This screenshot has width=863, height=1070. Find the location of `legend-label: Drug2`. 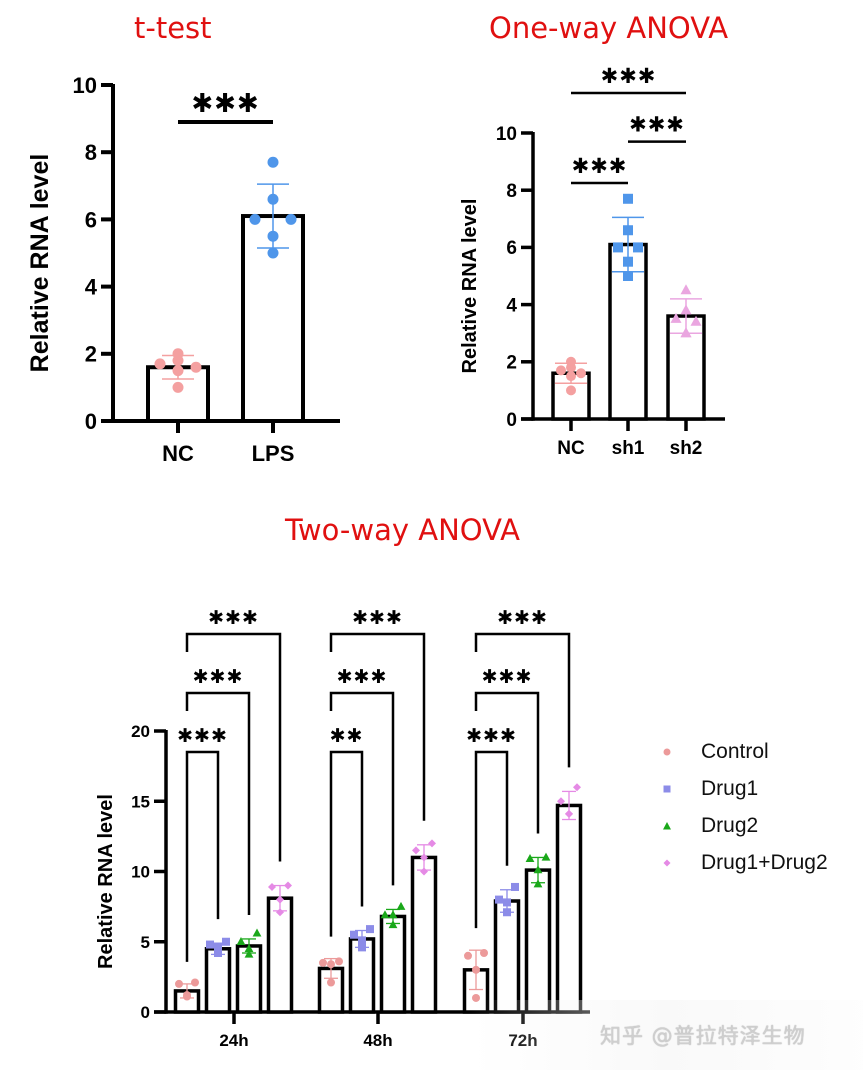

legend-label: Drug2 is located at coordinates (730, 825).